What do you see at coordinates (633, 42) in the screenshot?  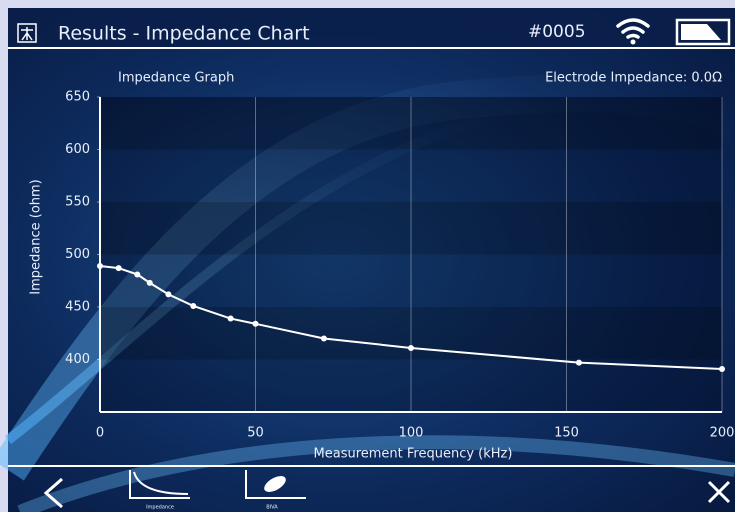 I see `wifi-dot` at bounding box center [633, 42].